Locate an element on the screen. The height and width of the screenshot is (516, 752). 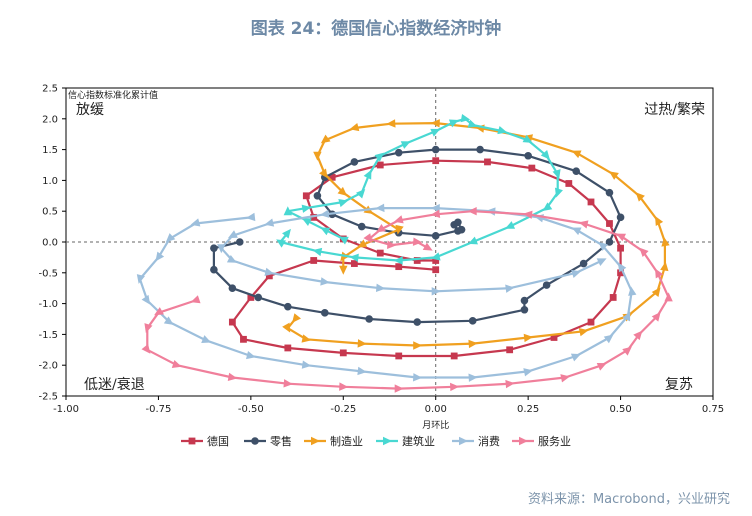
legend-label: 建筑业 is located at coordinates (418, 441).